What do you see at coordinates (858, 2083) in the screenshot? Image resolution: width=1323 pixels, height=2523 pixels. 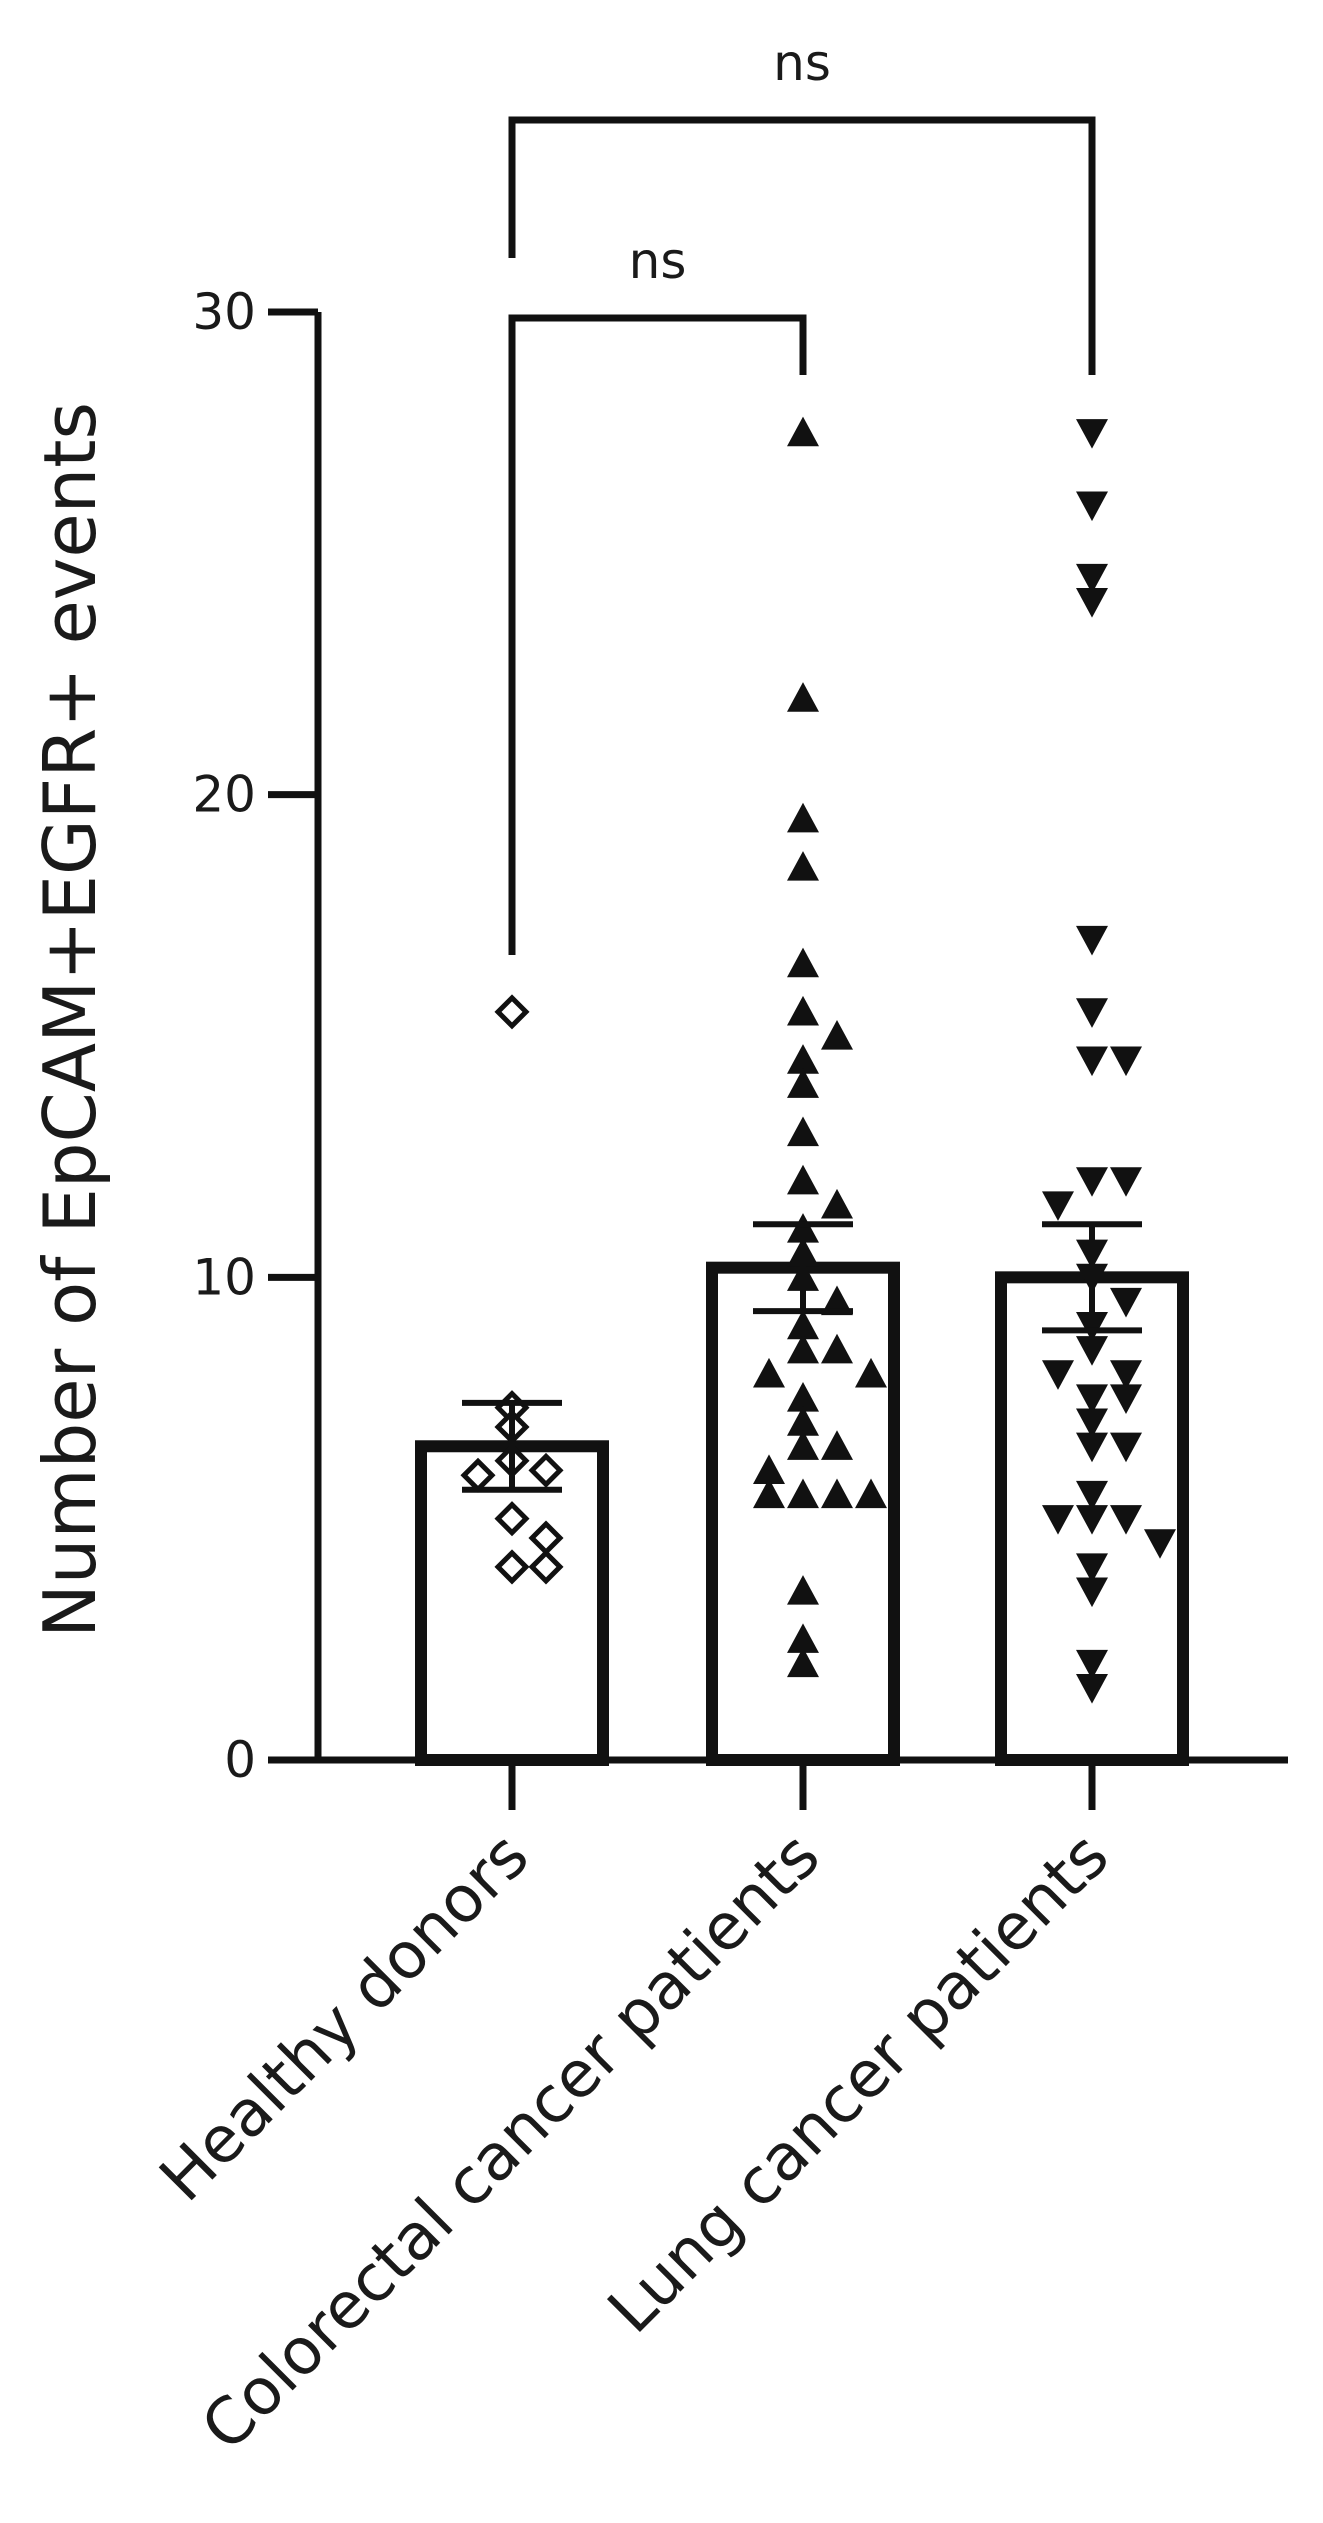 I see `x-category-label: Lung cancer patients` at bounding box center [858, 2083].